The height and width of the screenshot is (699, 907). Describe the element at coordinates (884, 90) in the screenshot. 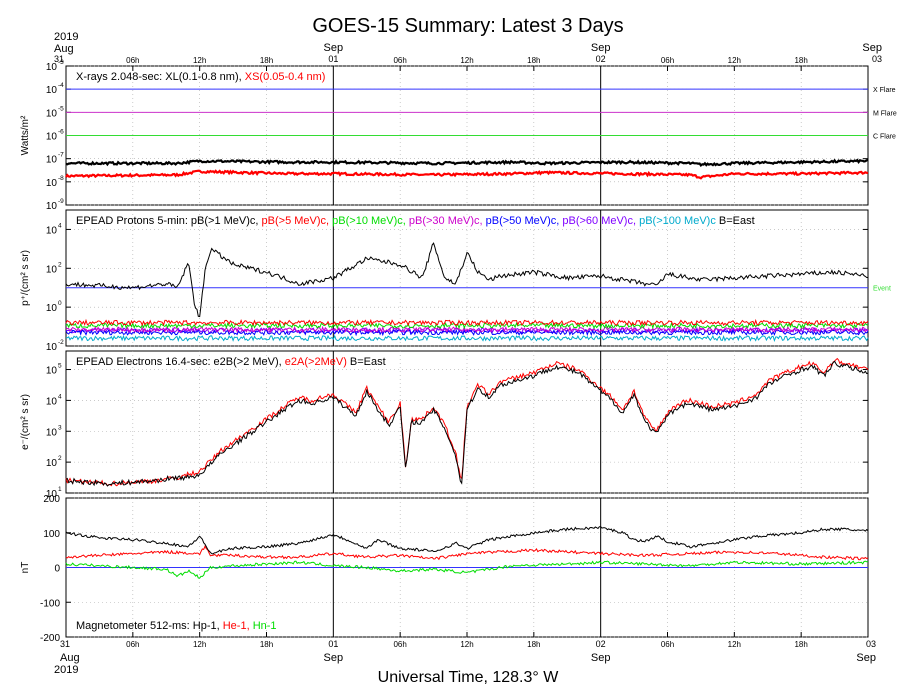

I see `threshold-label: X Flare` at that location.